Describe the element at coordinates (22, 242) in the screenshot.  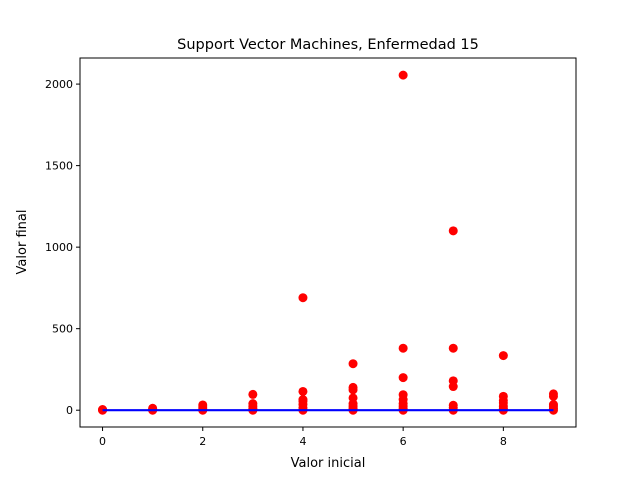
I see `y-axis-label: Valor final` at that location.